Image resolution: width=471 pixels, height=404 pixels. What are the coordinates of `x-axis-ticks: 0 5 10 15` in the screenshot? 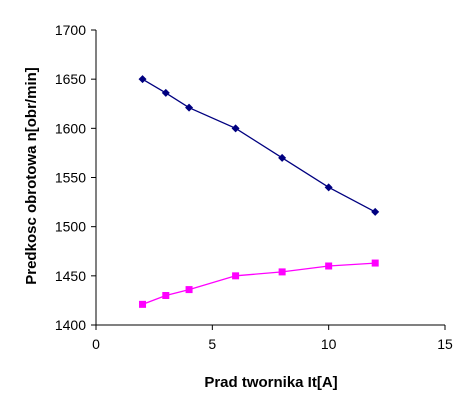 It's located at (272, 338).